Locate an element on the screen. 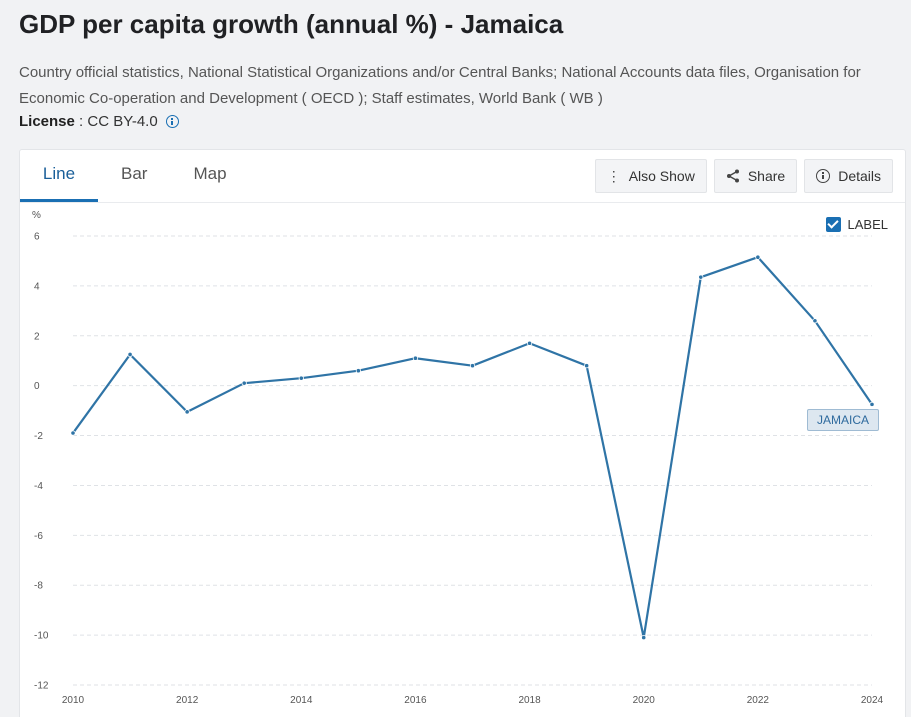 Image resolution: width=911 pixels, height=717 pixels. series-label-jamaica: JAMAICA is located at coordinates (843, 420).